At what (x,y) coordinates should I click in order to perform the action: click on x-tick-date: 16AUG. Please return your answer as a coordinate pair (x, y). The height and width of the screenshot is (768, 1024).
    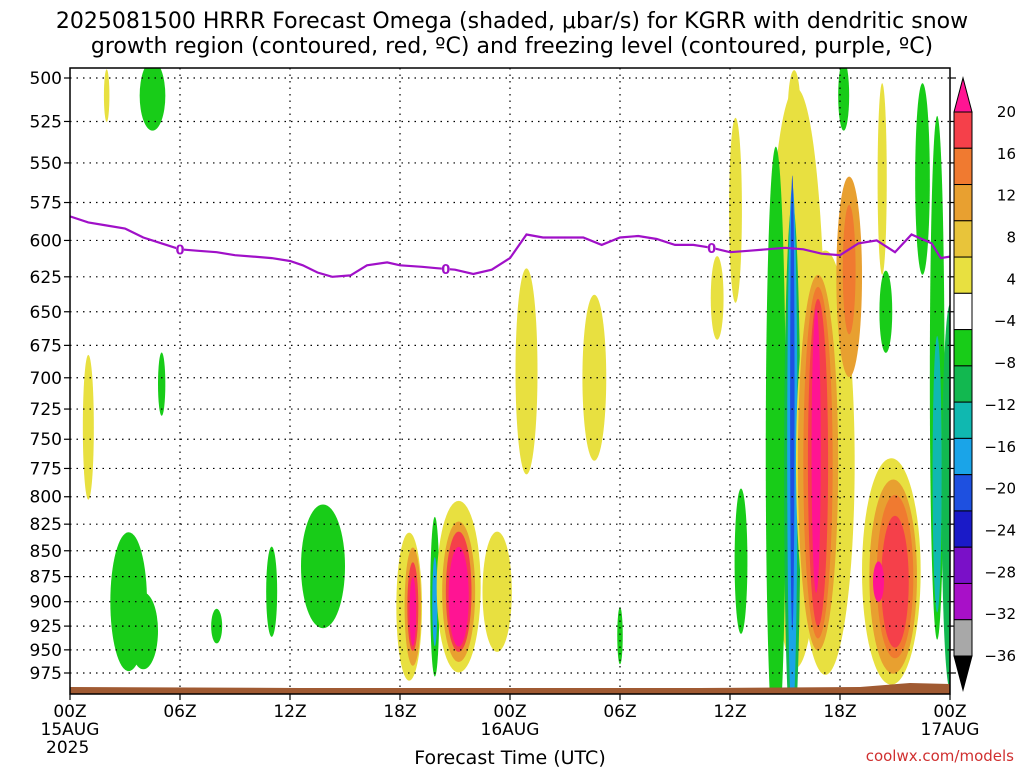
    Looking at the image, I should click on (510, 730).